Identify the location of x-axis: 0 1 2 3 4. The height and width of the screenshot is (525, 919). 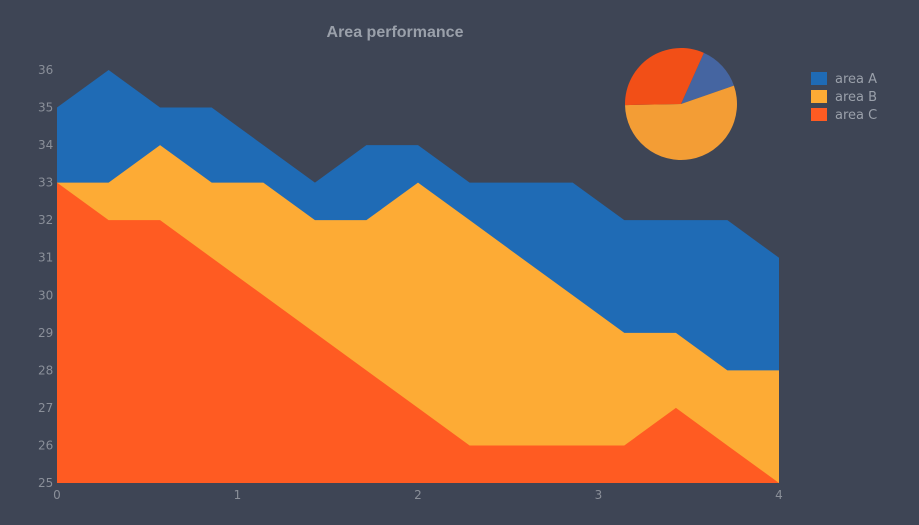
(418, 495).